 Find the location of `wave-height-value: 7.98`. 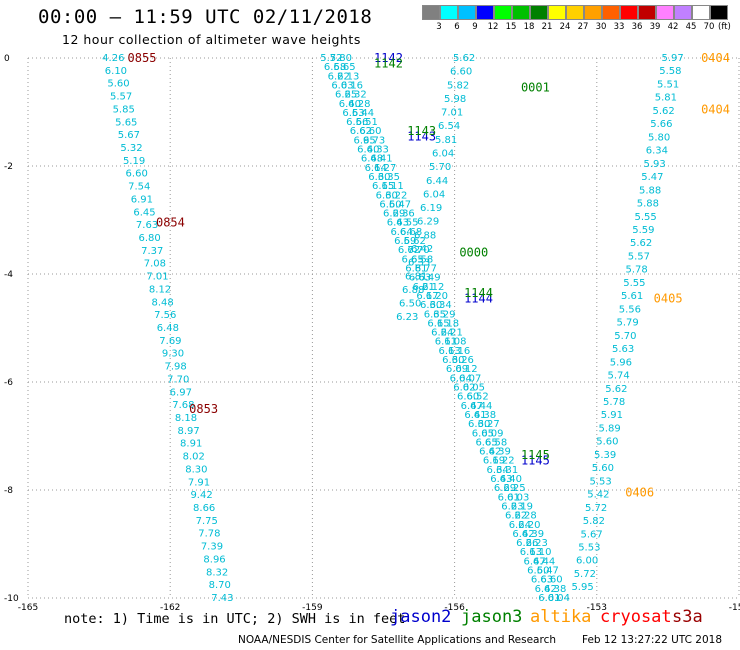

wave-height-value: 7.98 is located at coordinates (175, 367).